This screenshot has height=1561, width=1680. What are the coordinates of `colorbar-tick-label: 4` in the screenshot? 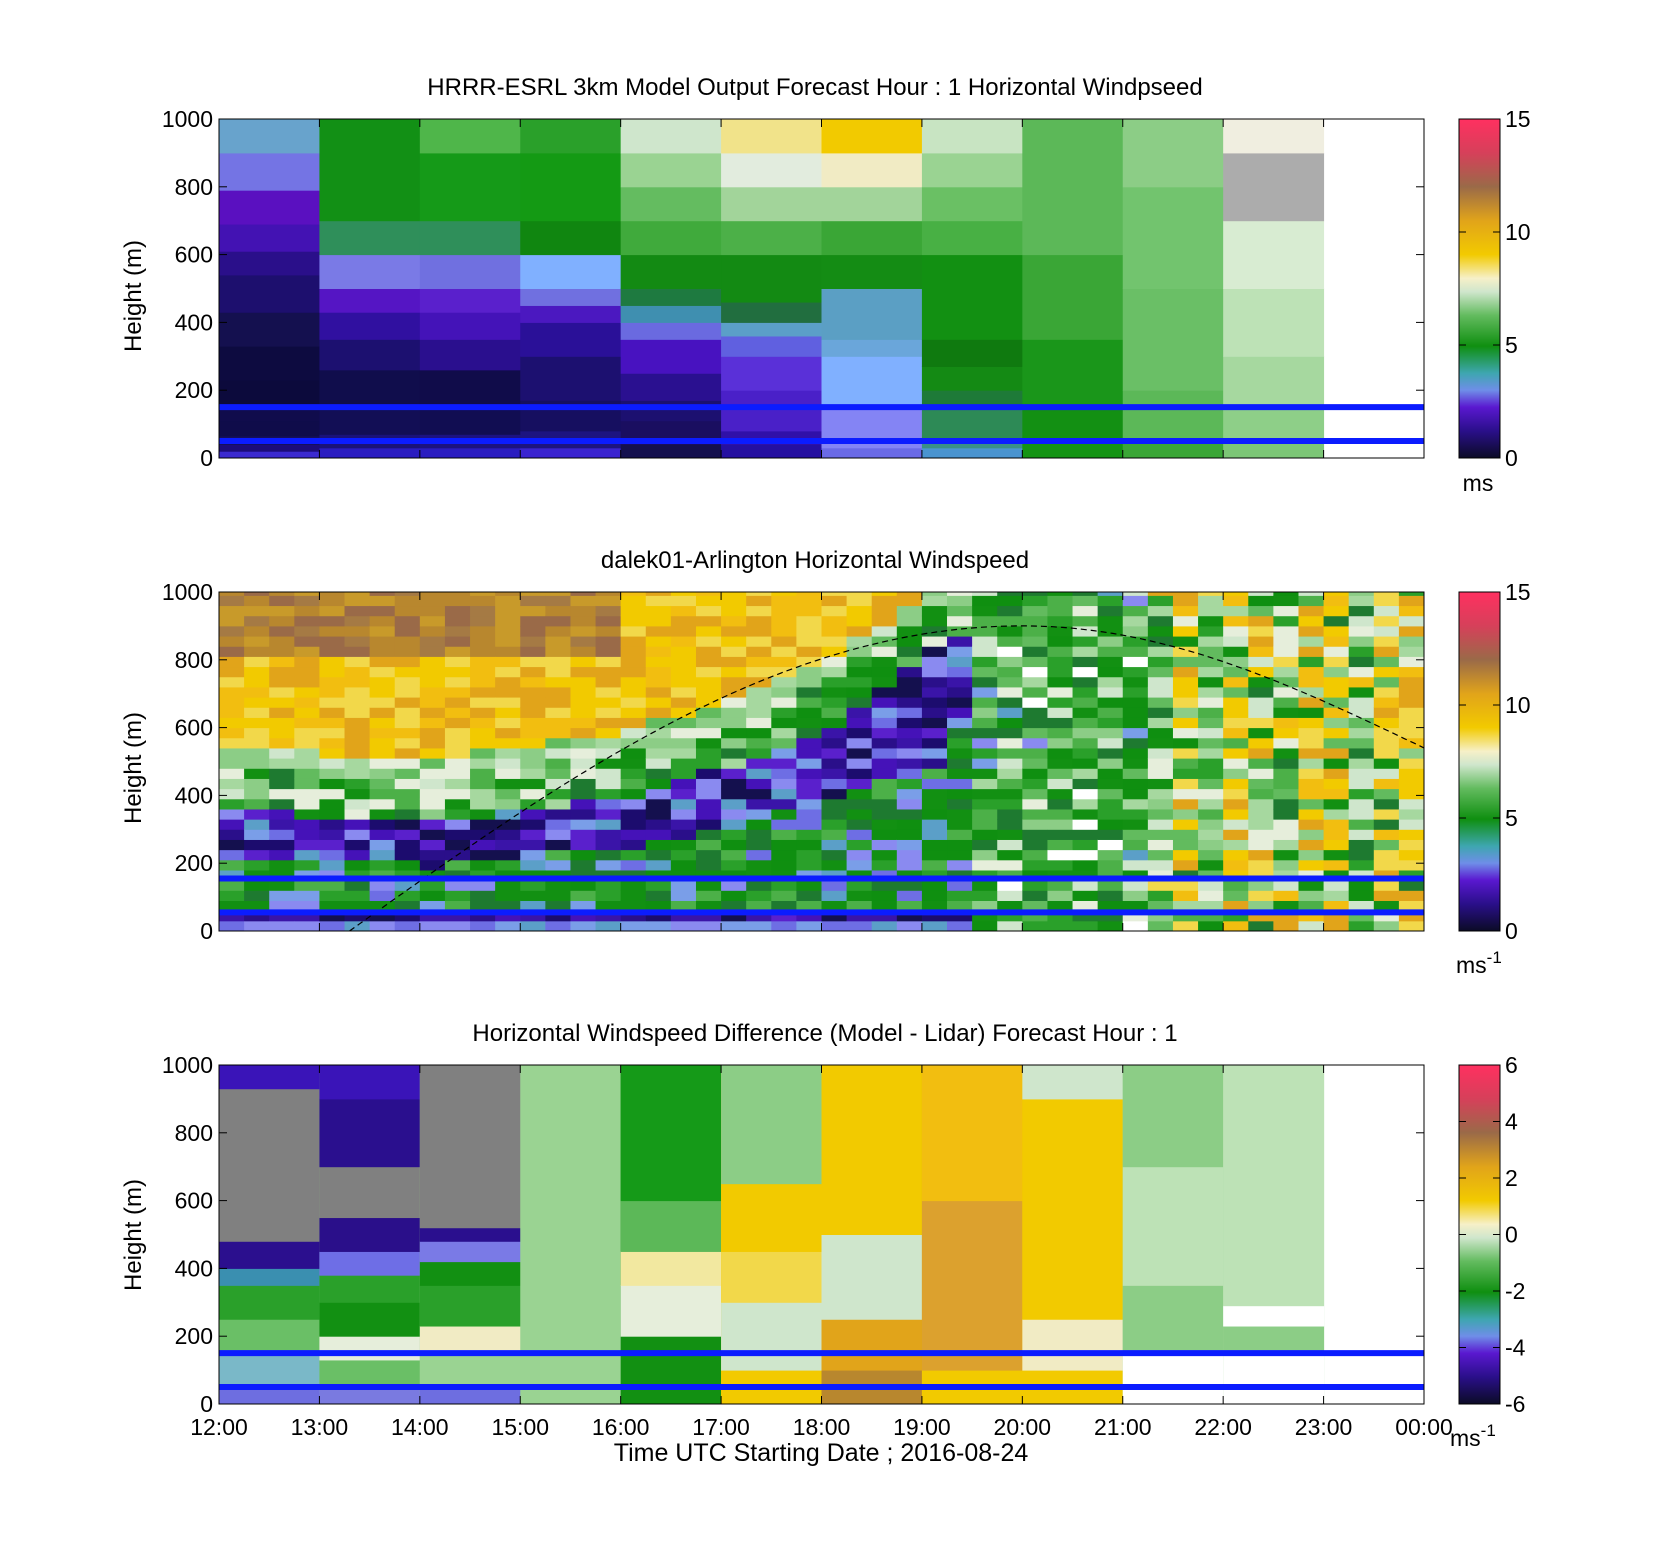 It's located at (1511, 1122).